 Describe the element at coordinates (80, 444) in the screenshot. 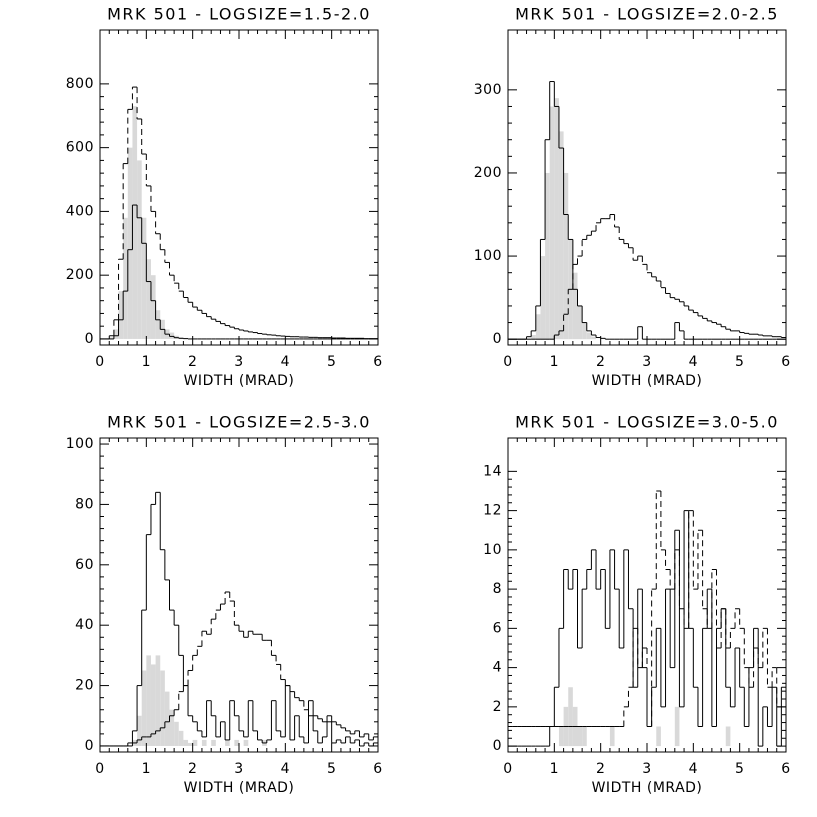

I see `y-tick-label: 100` at that location.